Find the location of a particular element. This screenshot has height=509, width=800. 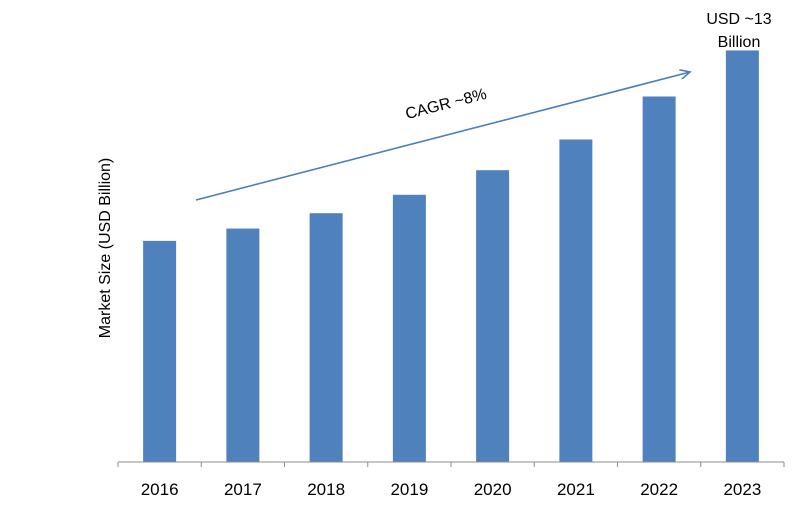

bar-2018 is located at coordinates (326, 337).